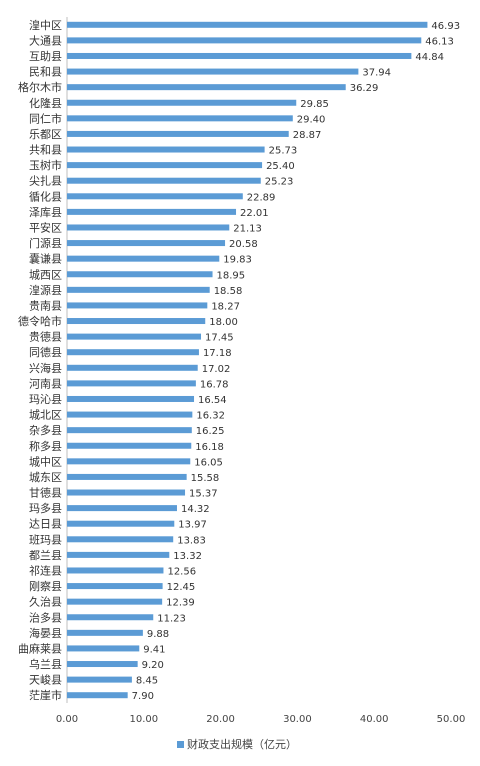 The image size is (480, 766). Describe the element at coordinates (45, 212) in the screenshot. I see `category-label: 泽库县` at that location.